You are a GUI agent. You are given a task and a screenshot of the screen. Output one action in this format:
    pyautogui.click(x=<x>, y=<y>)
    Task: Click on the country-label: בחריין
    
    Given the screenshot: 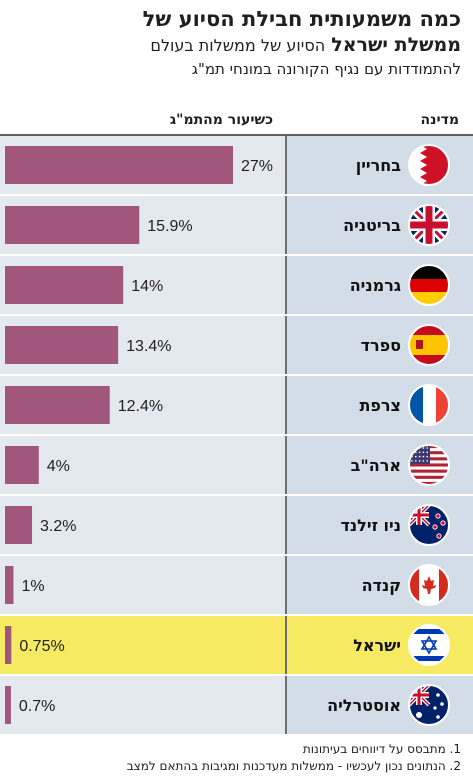 What is the action you would take?
    pyautogui.click(x=379, y=165)
    